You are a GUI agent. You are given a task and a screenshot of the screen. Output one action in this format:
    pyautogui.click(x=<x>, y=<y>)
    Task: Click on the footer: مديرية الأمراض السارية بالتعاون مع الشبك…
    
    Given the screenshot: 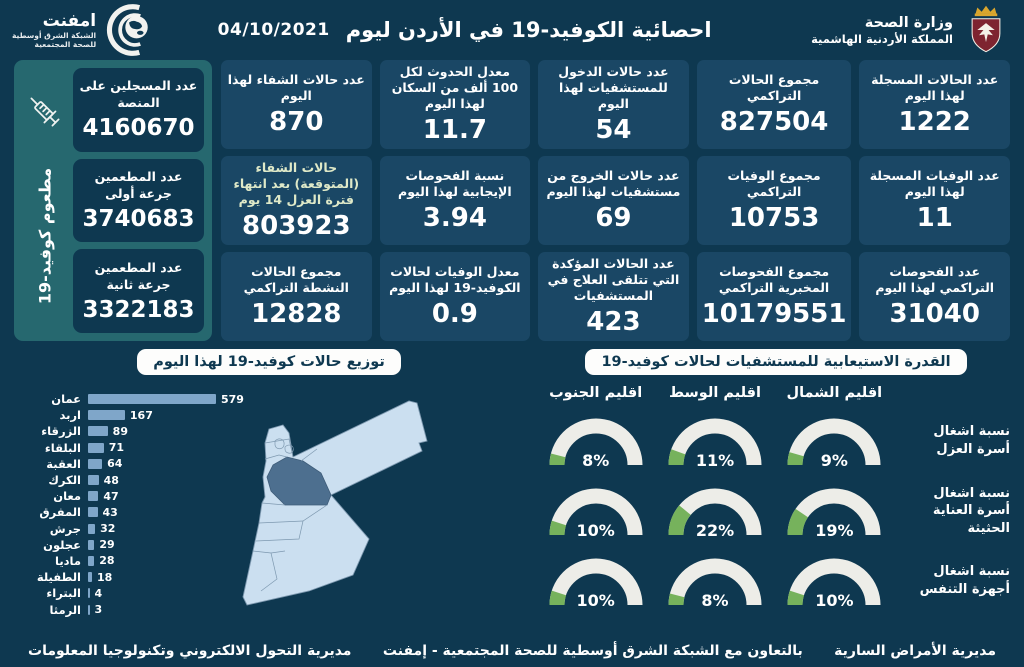 What is the action you would take?
    pyautogui.click(x=512, y=651)
    